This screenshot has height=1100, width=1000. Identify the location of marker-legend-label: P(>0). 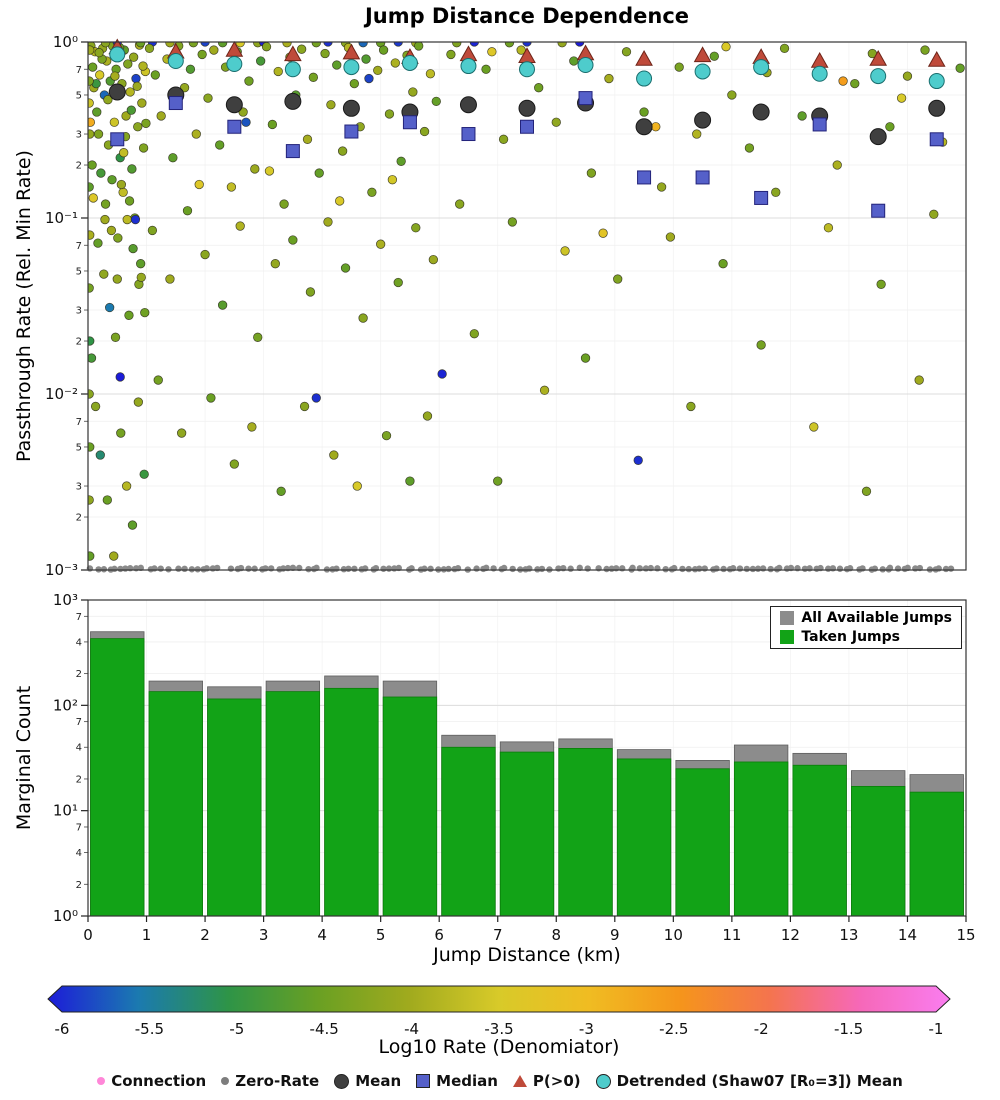
(556, 1081).